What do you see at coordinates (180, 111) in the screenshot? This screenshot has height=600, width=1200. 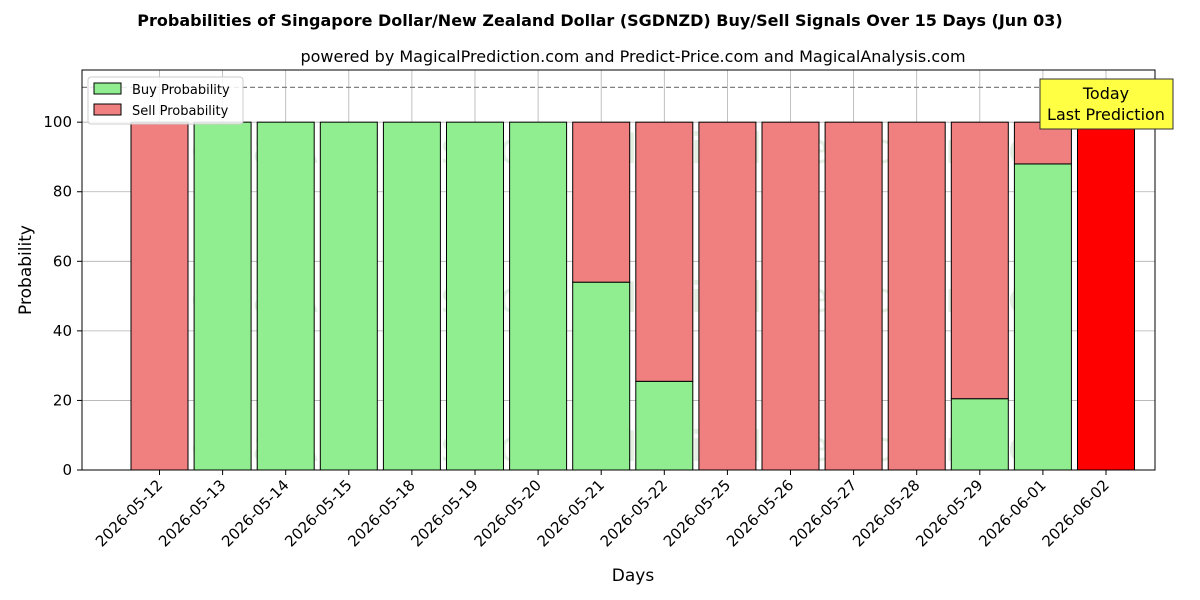 I see `legend-sell-label: Sell Probability` at bounding box center [180, 111].